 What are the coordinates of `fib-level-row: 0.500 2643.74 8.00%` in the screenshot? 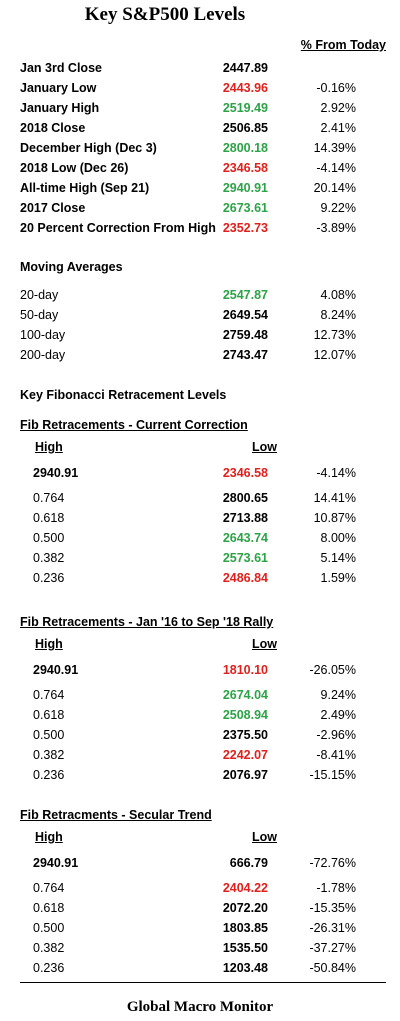 It's located at (200, 538).